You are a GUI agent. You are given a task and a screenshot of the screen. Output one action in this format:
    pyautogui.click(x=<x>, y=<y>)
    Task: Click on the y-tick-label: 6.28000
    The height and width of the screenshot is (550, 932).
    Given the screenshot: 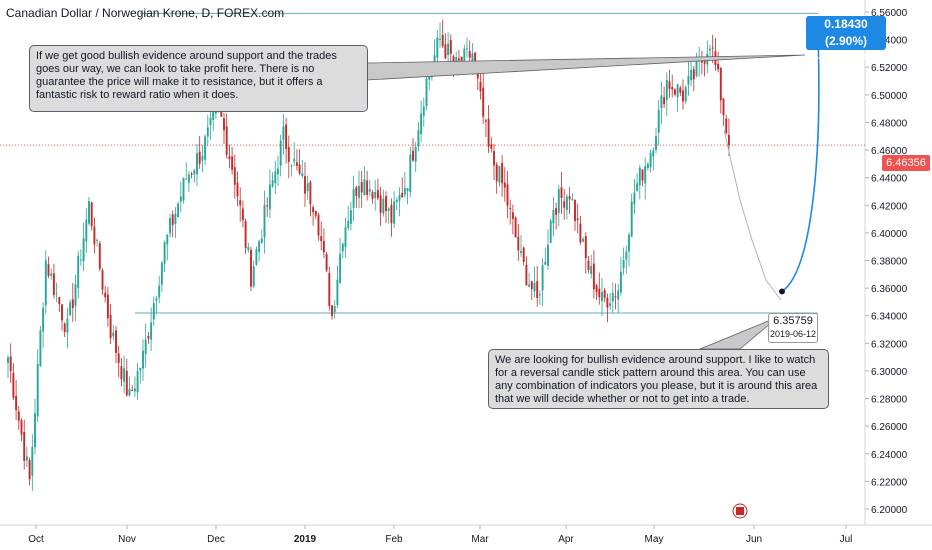 What is the action you would take?
    pyautogui.click(x=889, y=400)
    